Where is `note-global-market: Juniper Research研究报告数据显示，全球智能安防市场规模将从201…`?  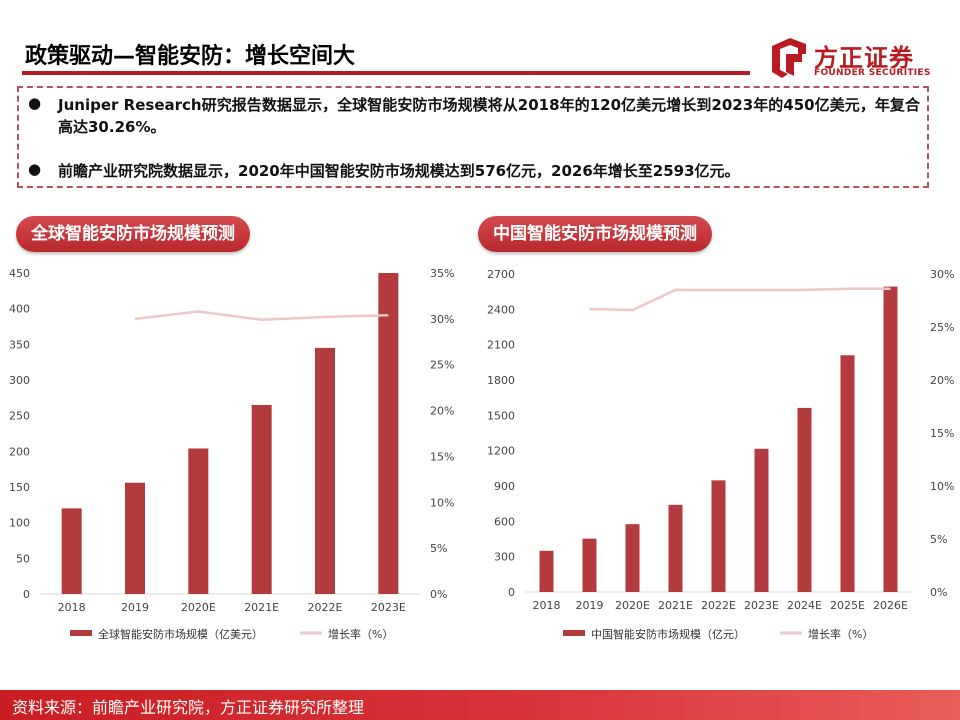
note-global-market: Juniper Research研究报告数据显示，全球智能安防市场规模将从201… is located at coordinates (489, 116).